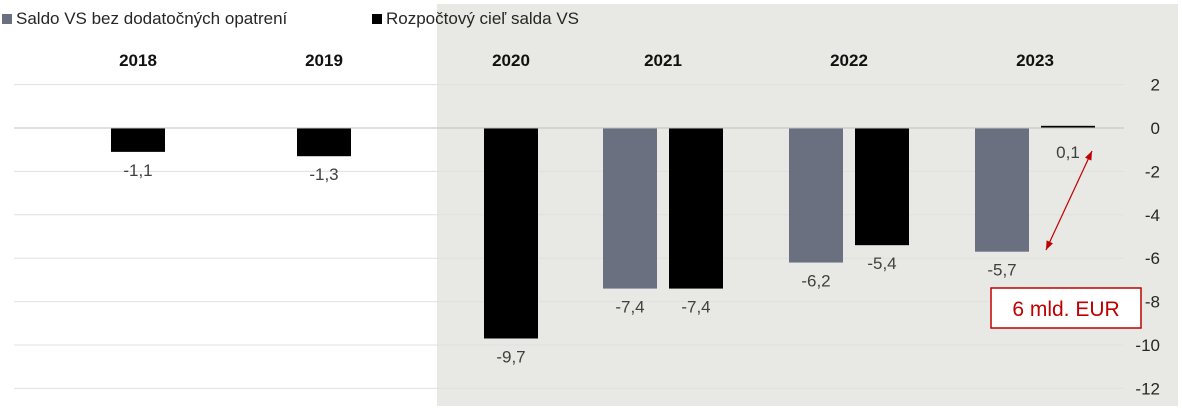  I want to click on data-label-2019-series-1: -1,3, so click(323, 174).